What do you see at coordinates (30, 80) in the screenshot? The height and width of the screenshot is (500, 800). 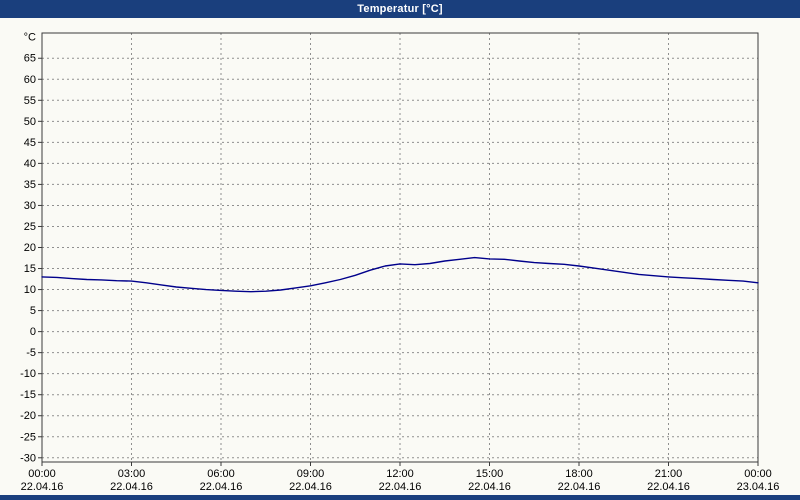 I see `y-tick-label: 60` at bounding box center [30, 80].